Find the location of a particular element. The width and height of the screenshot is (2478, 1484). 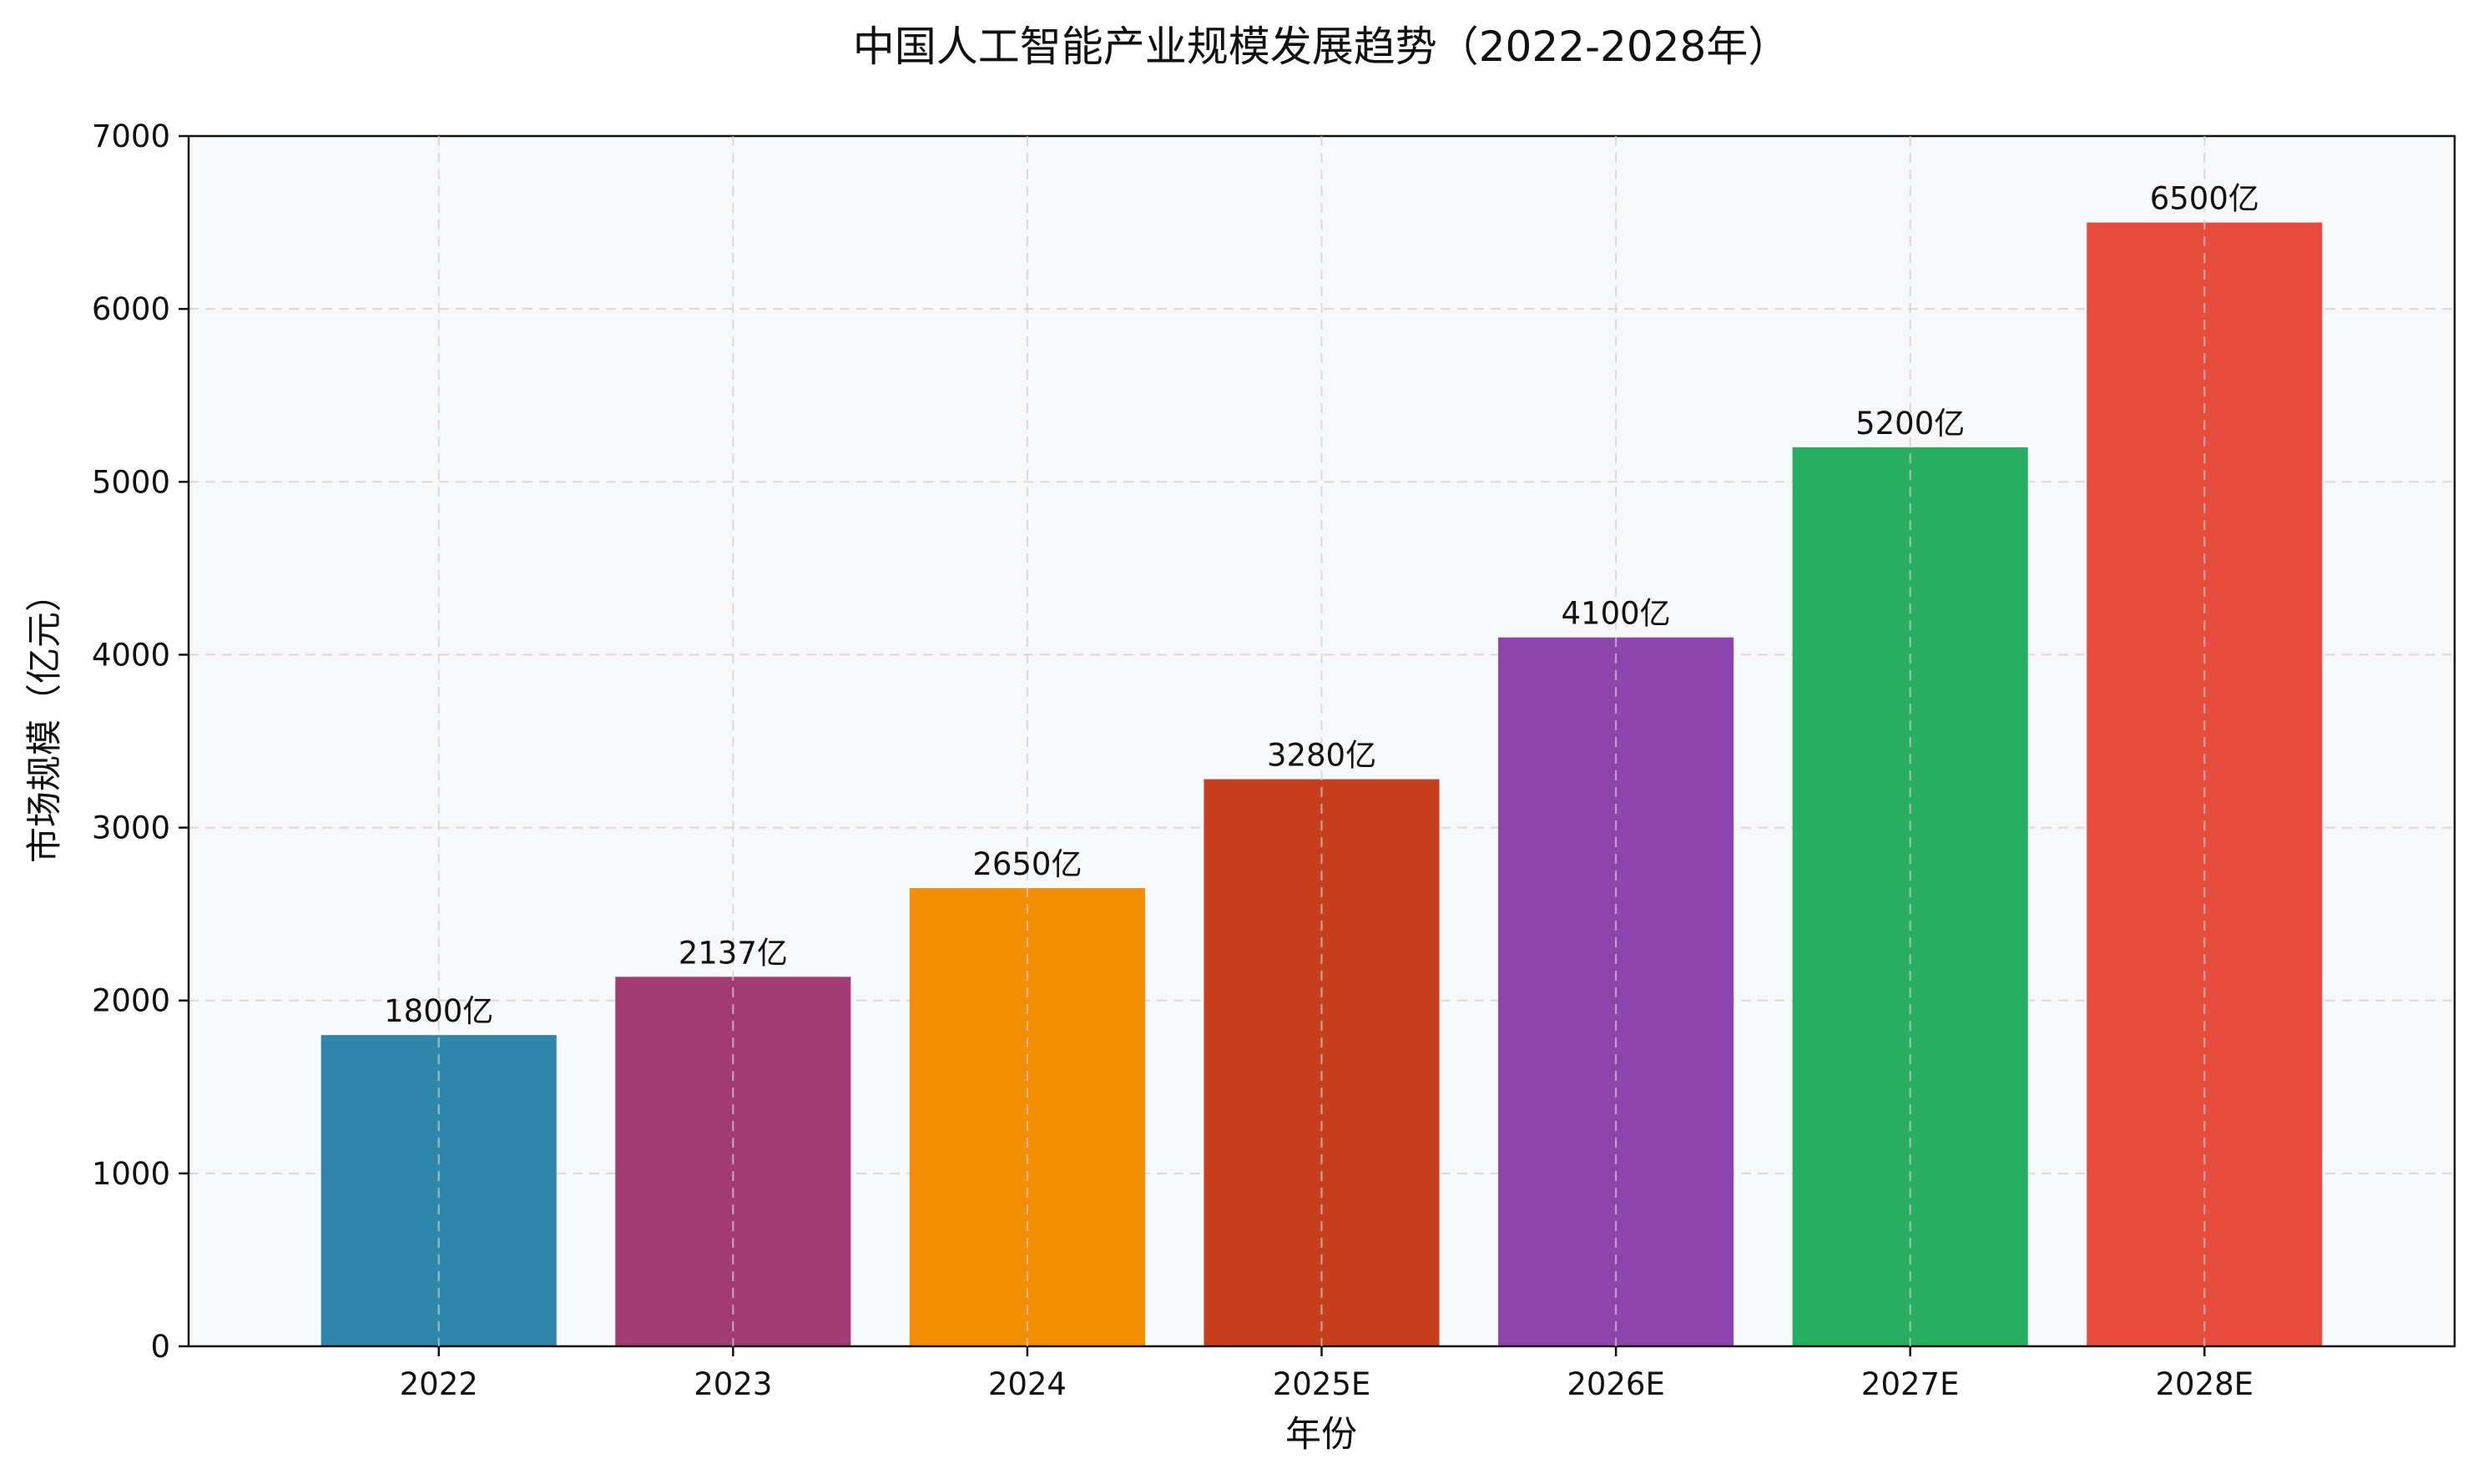

data-label-2023: 2137亿 is located at coordinates (733, 953).